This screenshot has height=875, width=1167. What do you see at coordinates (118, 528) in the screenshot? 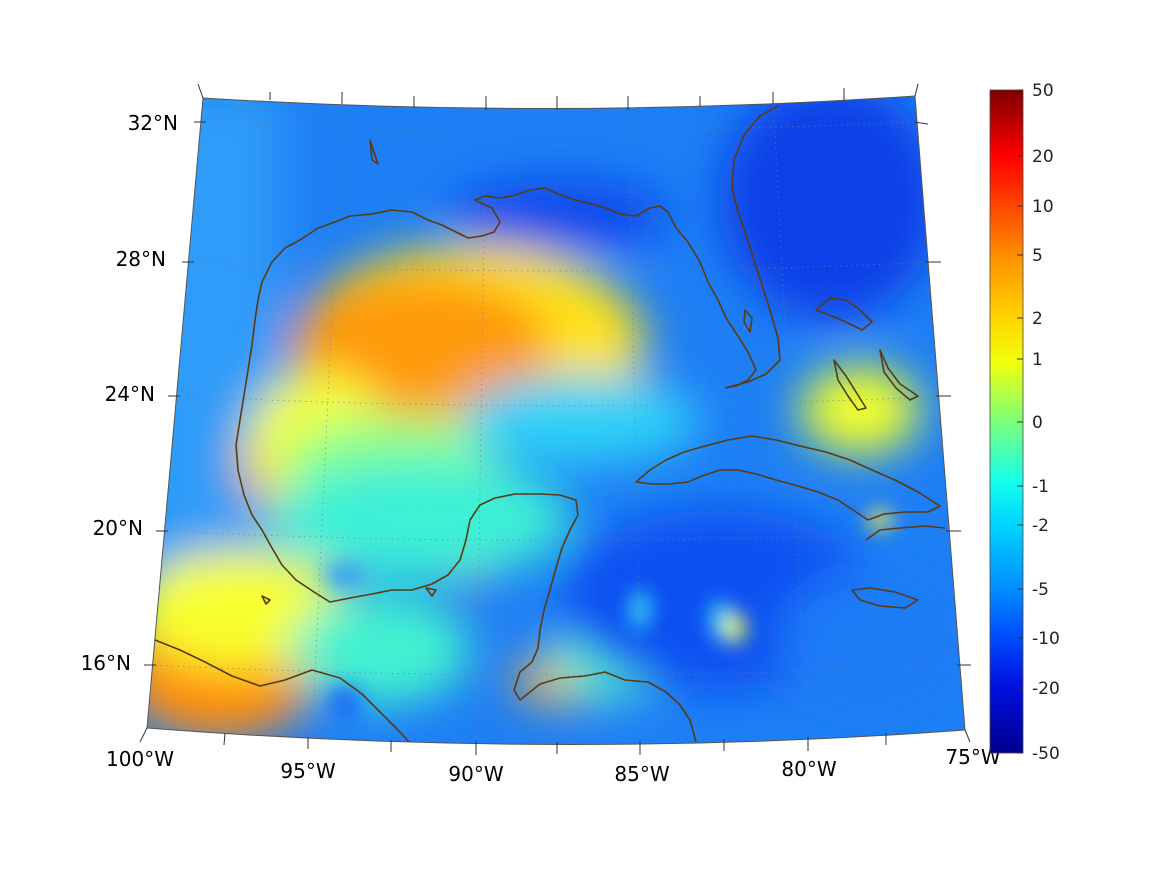
I see `lat-label-20: 20°N` at bounding box center [118, 528].